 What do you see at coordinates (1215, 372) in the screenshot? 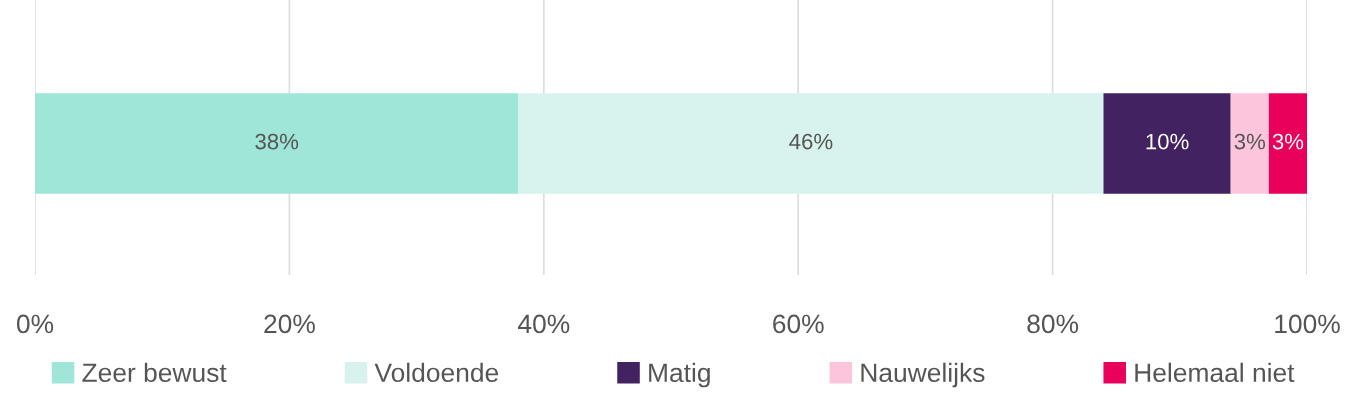
I see `legend-label: Helemaal niet` at bounding box center [1215, 372].